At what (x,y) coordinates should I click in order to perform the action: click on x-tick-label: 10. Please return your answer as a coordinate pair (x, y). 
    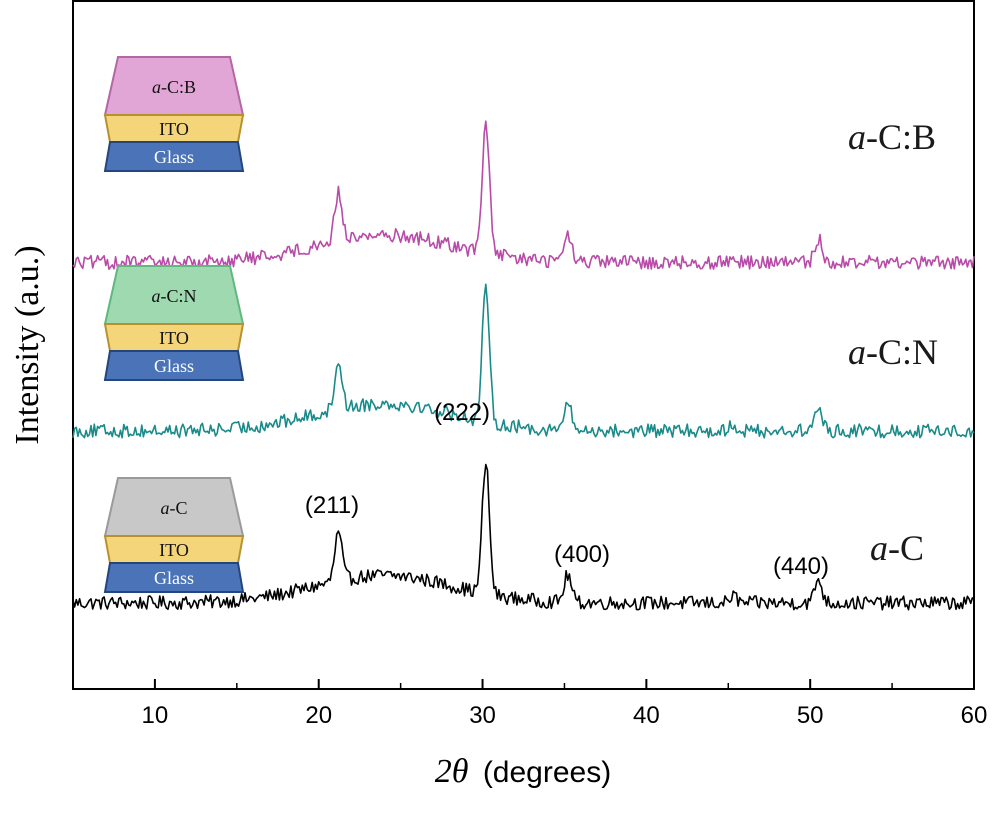
    Looking at the image, I should click on (155, 715).